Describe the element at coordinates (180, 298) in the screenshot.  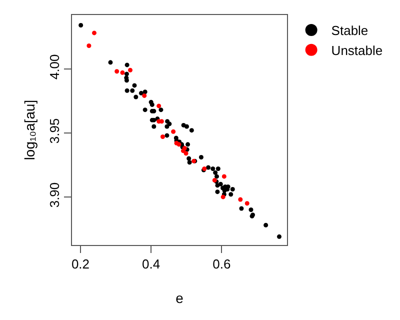
I see `x-axis-title: e` at that location.